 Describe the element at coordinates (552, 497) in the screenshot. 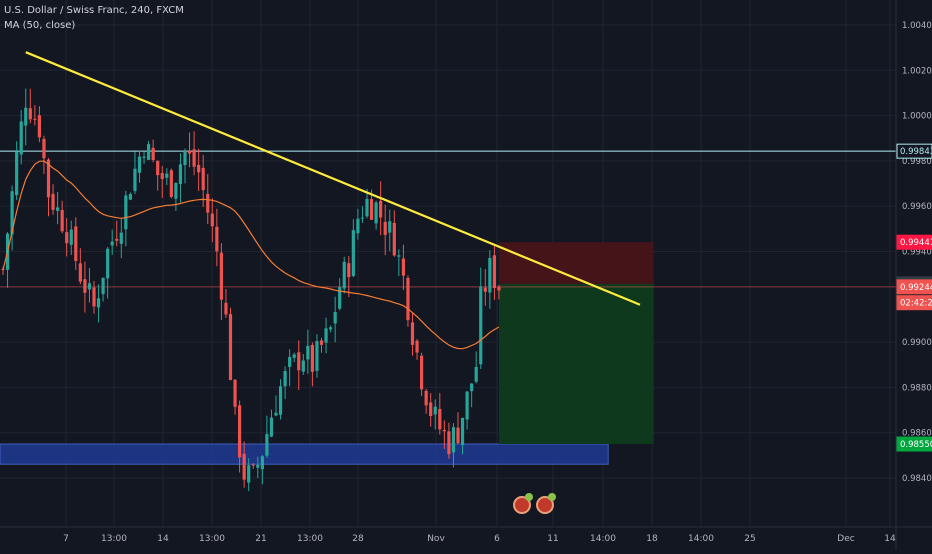

I see `event-marker-badge-icon` at that location.